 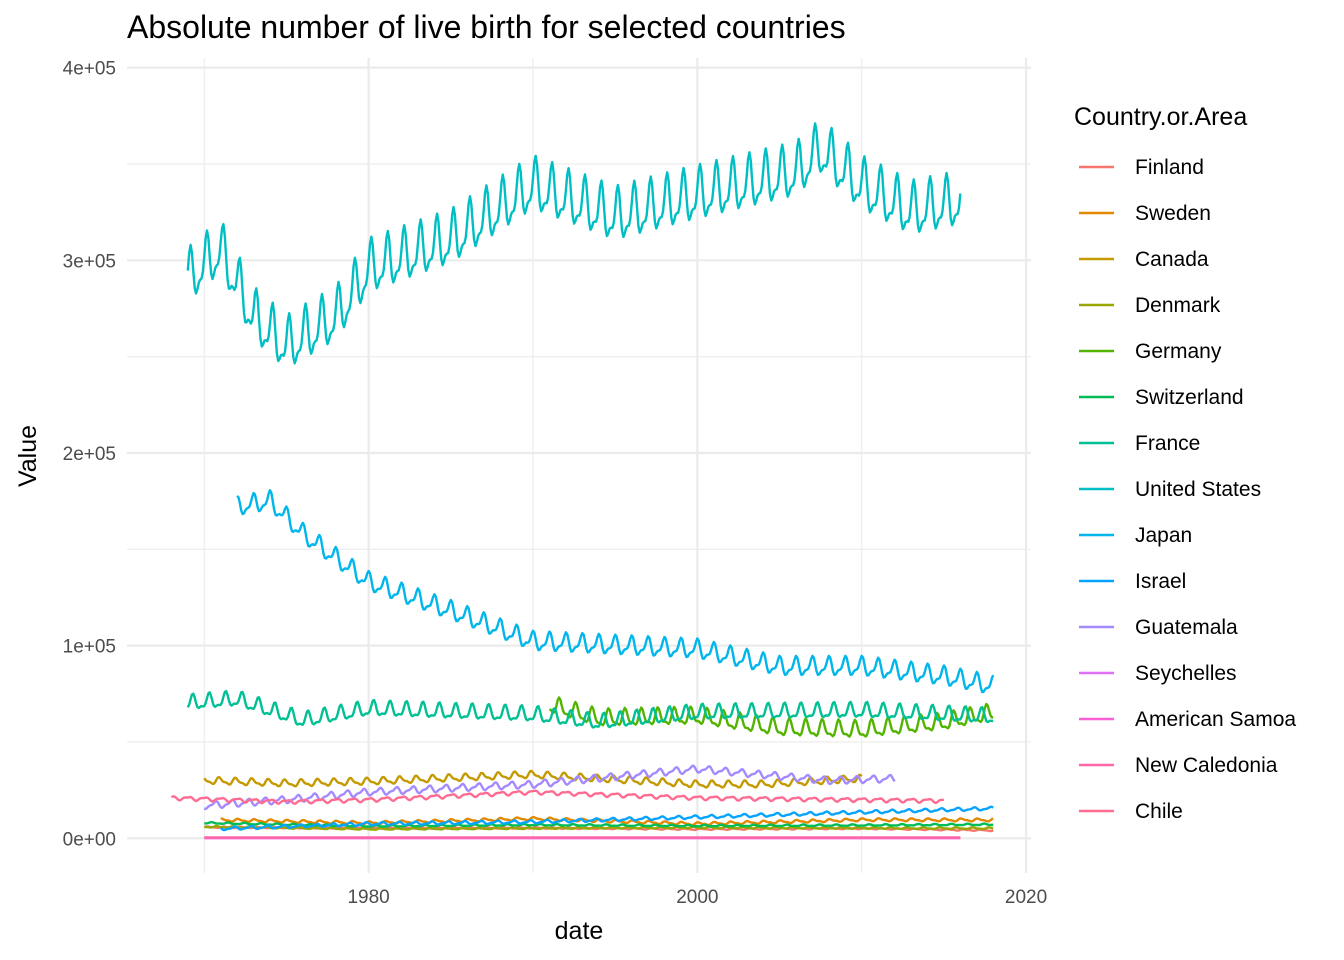 I want to click on legend-label: New Caledonia, so click(x=1206, y=765).